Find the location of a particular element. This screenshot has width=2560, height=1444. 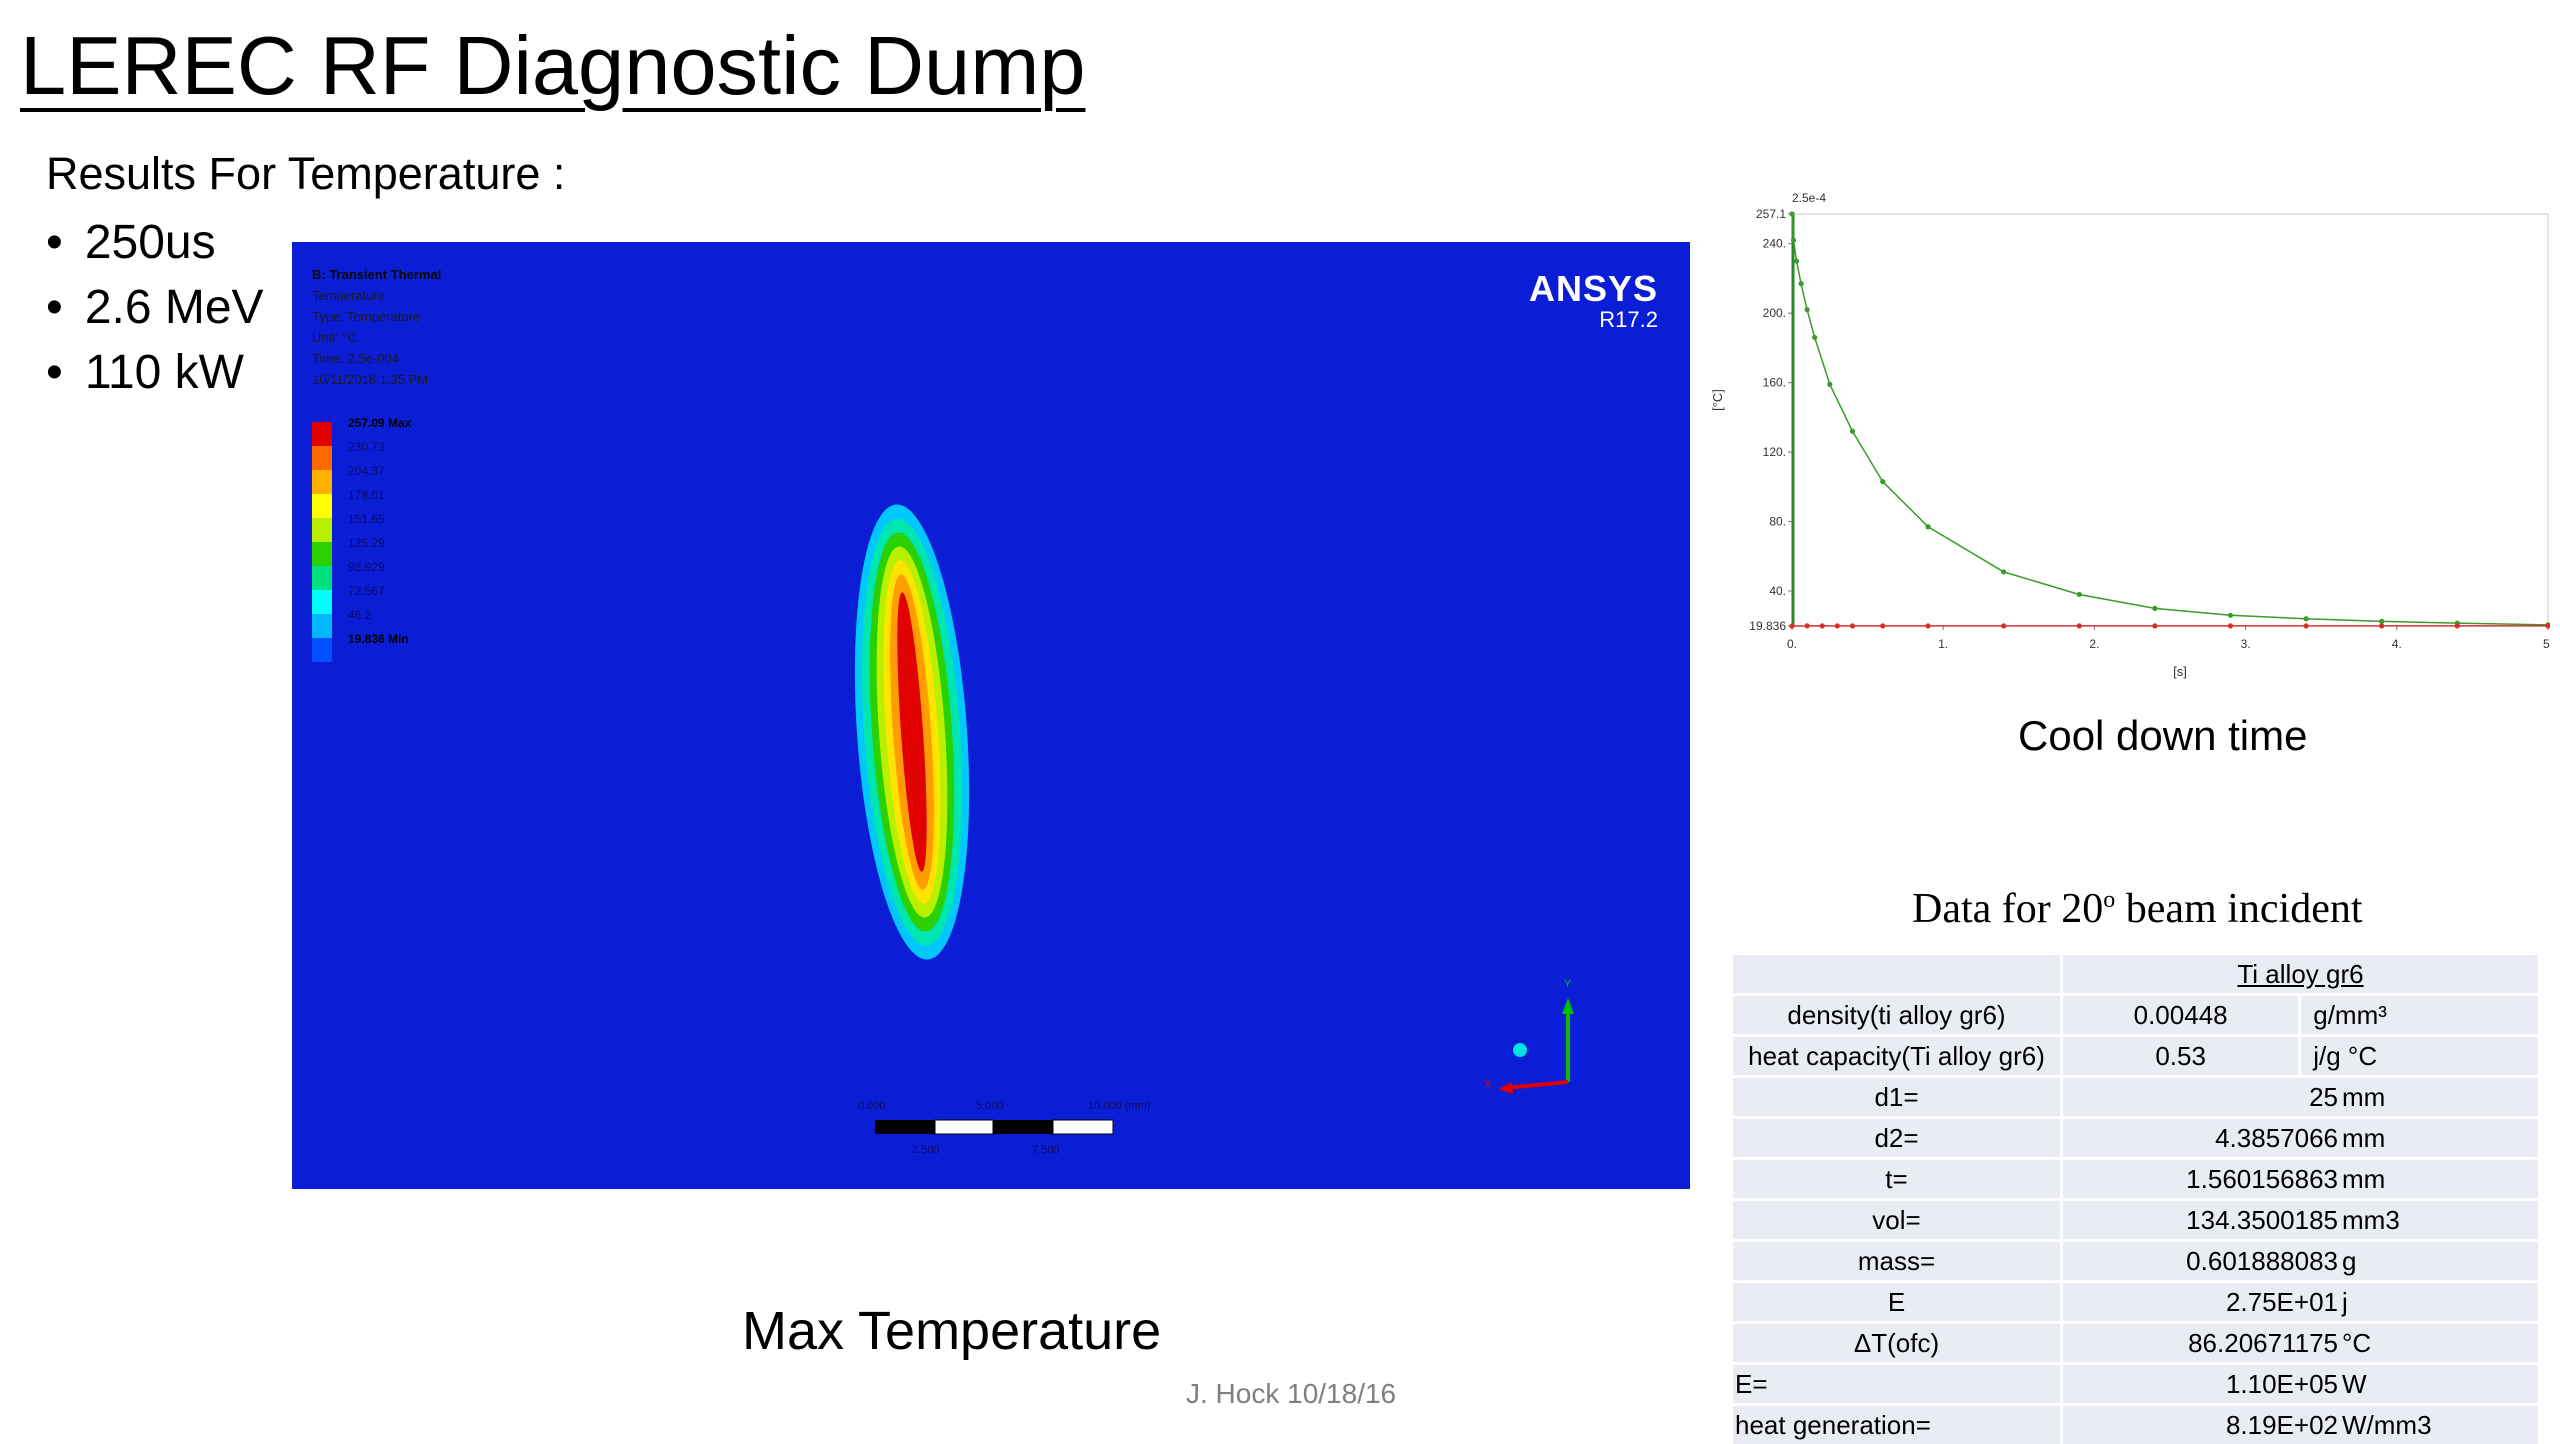

scale-bar-label: 5.000 is located at coordinates (990, 1106).